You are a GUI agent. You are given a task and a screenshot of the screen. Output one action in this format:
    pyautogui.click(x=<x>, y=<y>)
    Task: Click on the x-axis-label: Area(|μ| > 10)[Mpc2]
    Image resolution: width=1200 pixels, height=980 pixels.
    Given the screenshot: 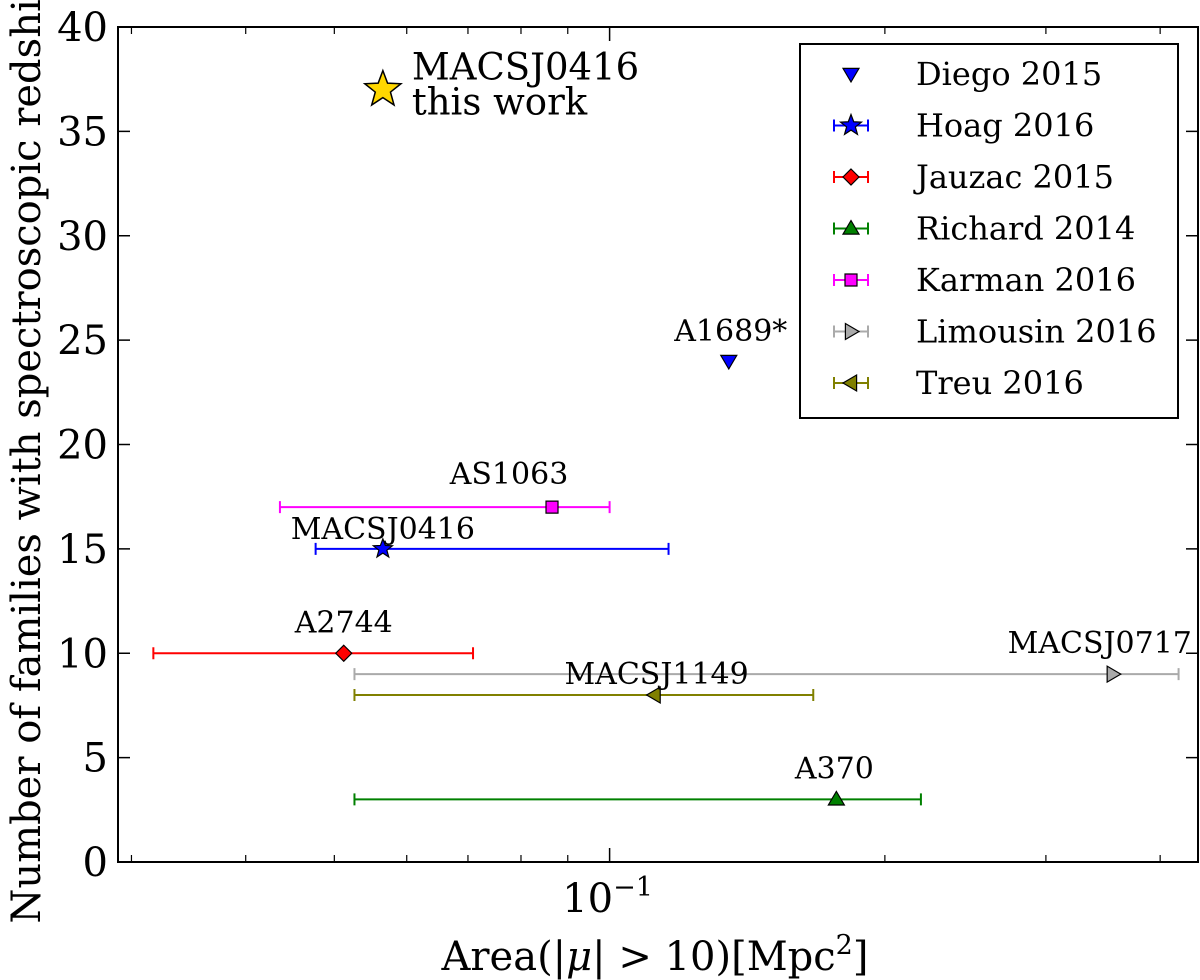 What is the action you would take?
    pyautogui.click(x=655, y=955)
    